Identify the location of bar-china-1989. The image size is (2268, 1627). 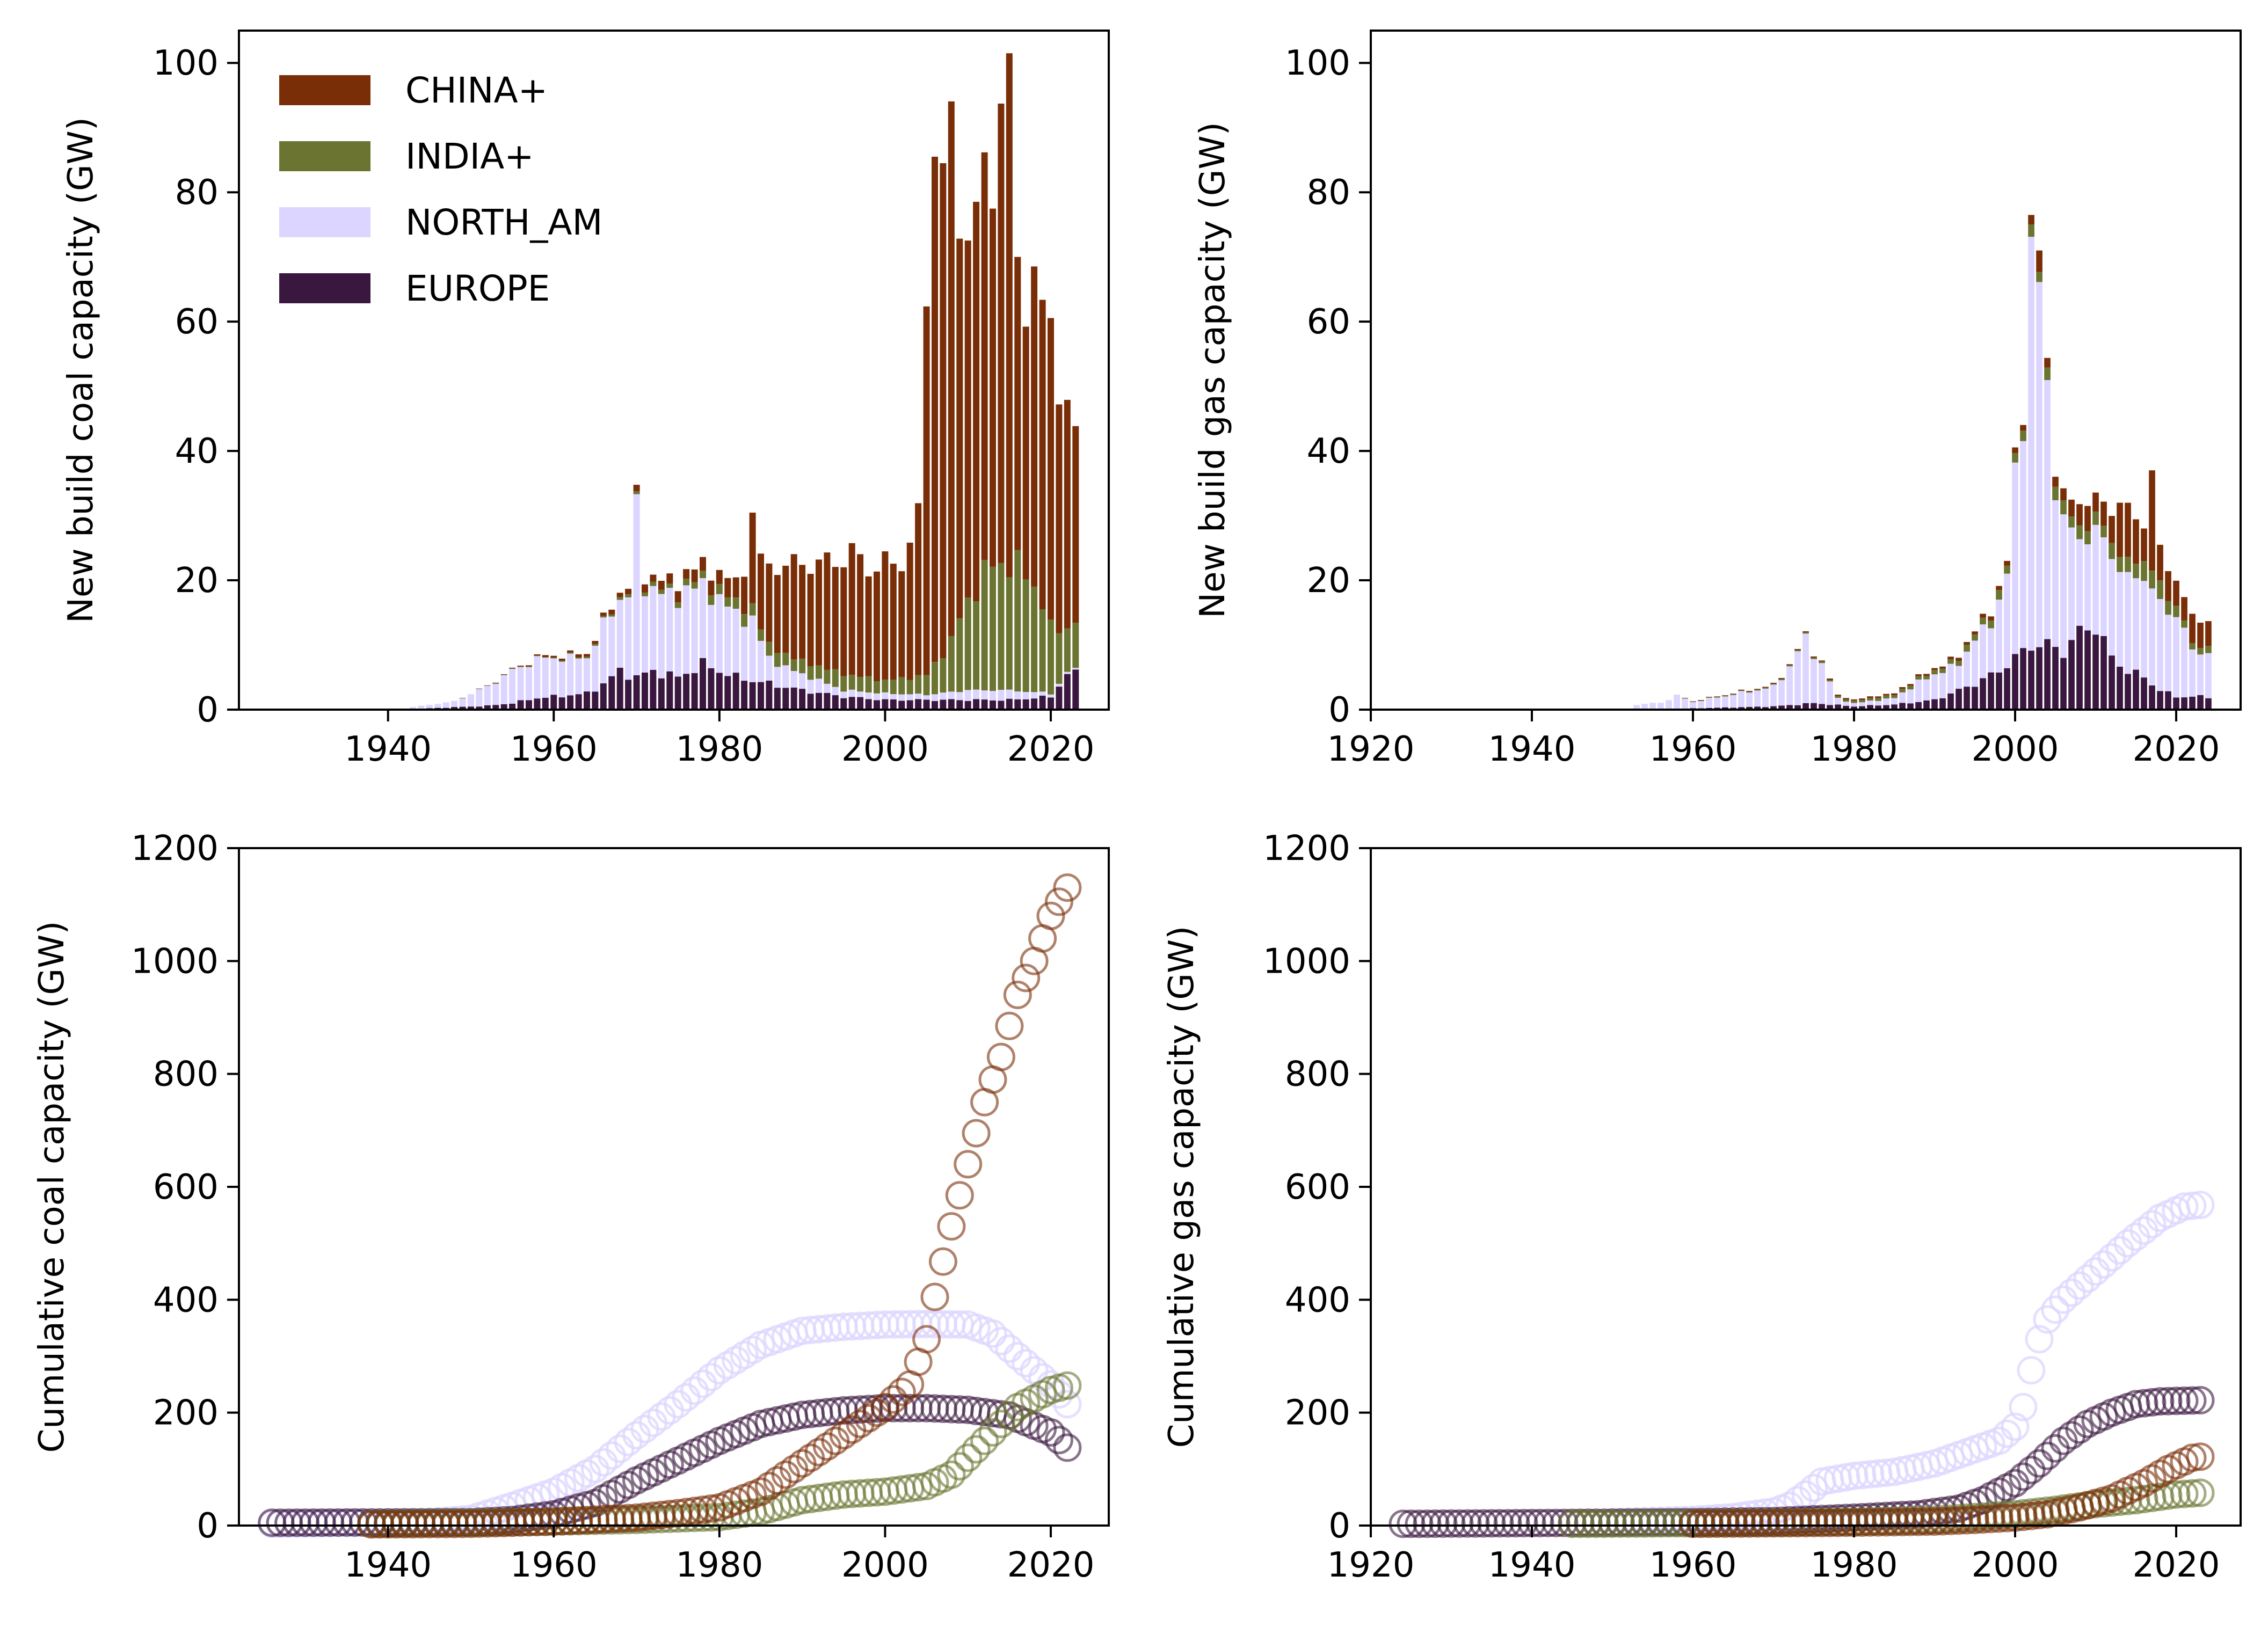
(793, 607).